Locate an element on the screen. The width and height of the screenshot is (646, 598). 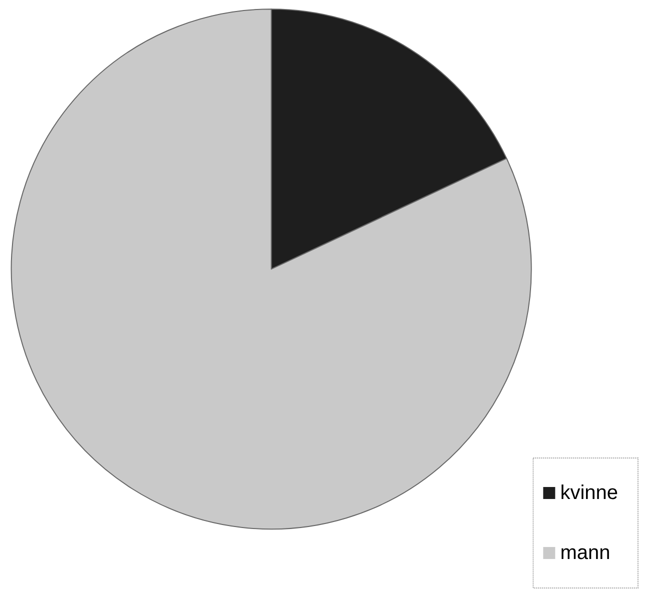
legend-label: mann is located at coordinates (585, 553).